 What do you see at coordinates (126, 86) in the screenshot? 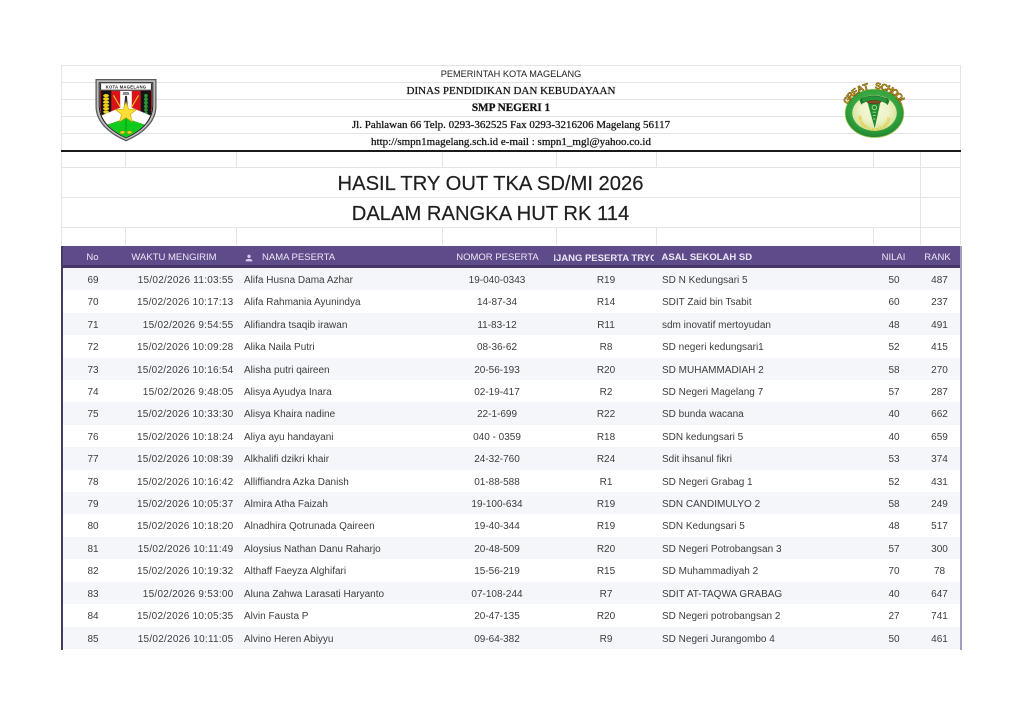
I see `svg-text: KOTA MAGELANG` at bounding box center [126, 86].